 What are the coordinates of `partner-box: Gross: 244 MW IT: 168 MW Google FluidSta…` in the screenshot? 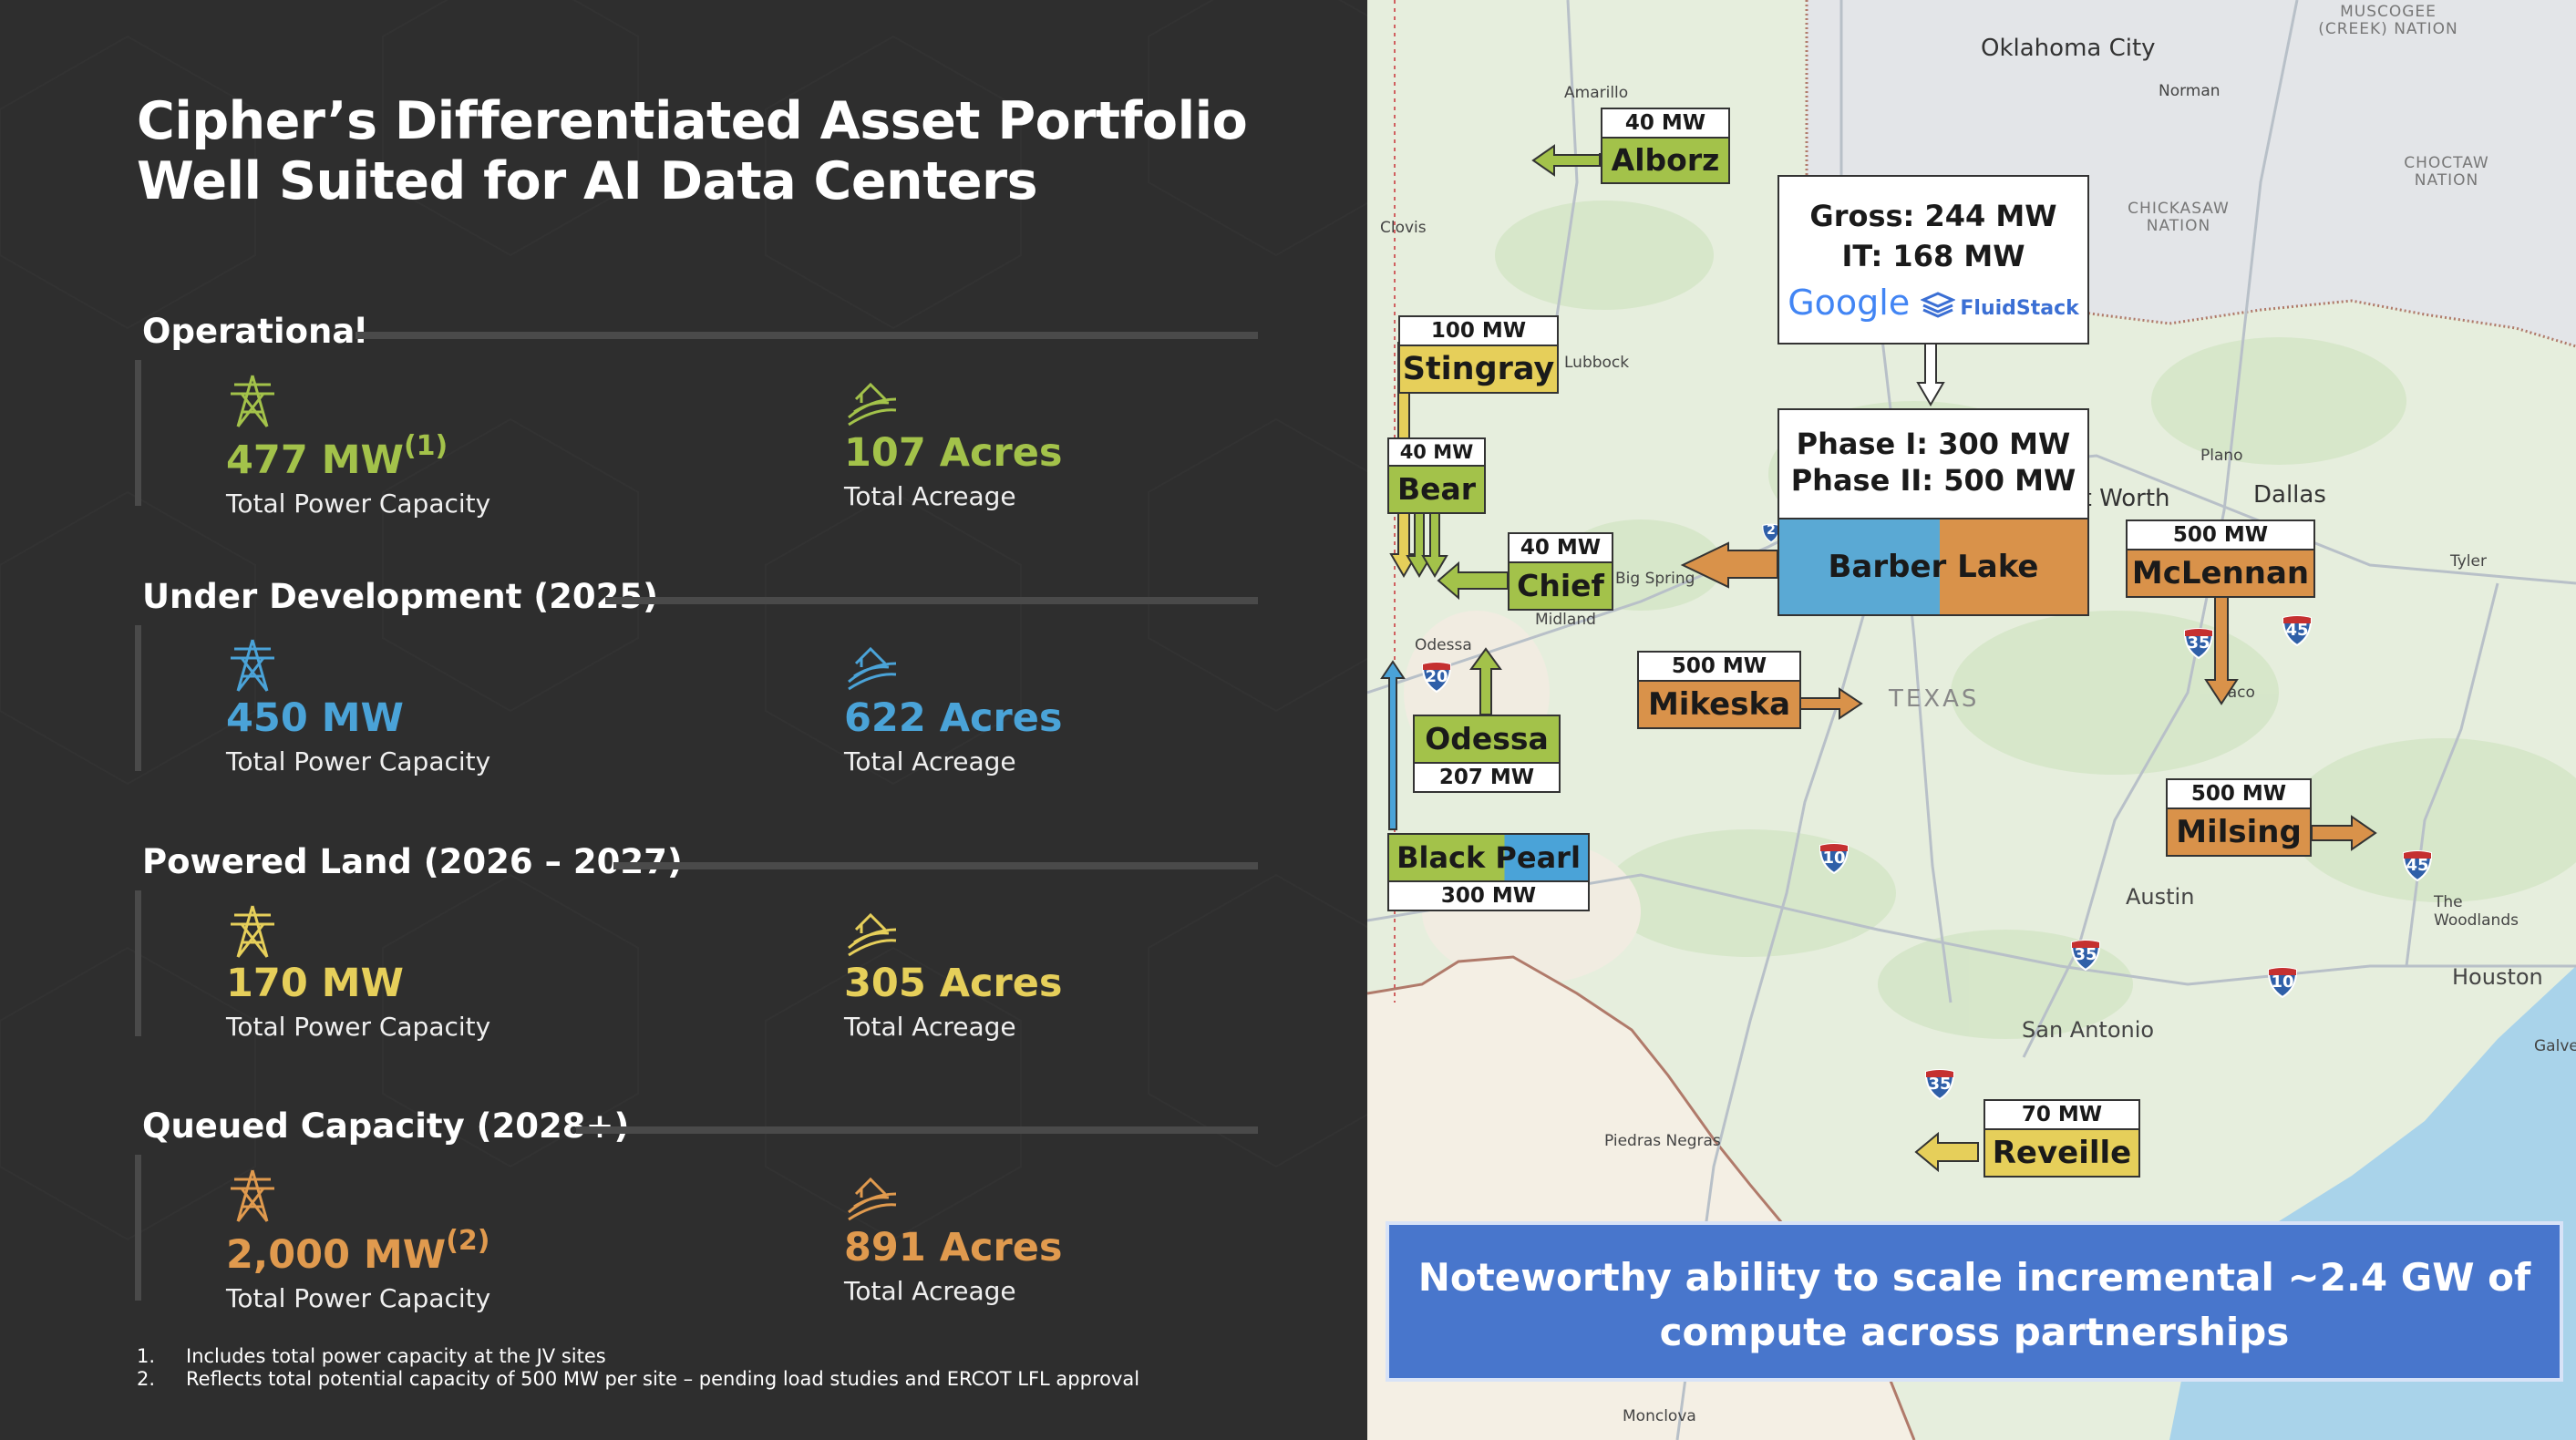 It's located at (1933, 260).